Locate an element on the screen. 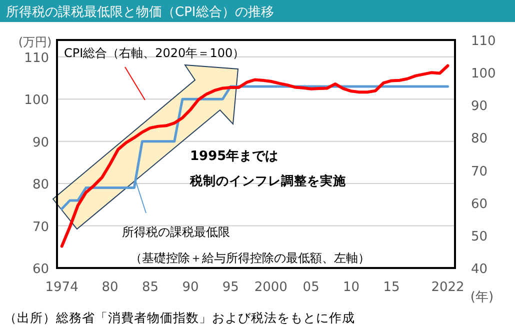  y-tick-label: 90 is located at coordinates (40, 142).